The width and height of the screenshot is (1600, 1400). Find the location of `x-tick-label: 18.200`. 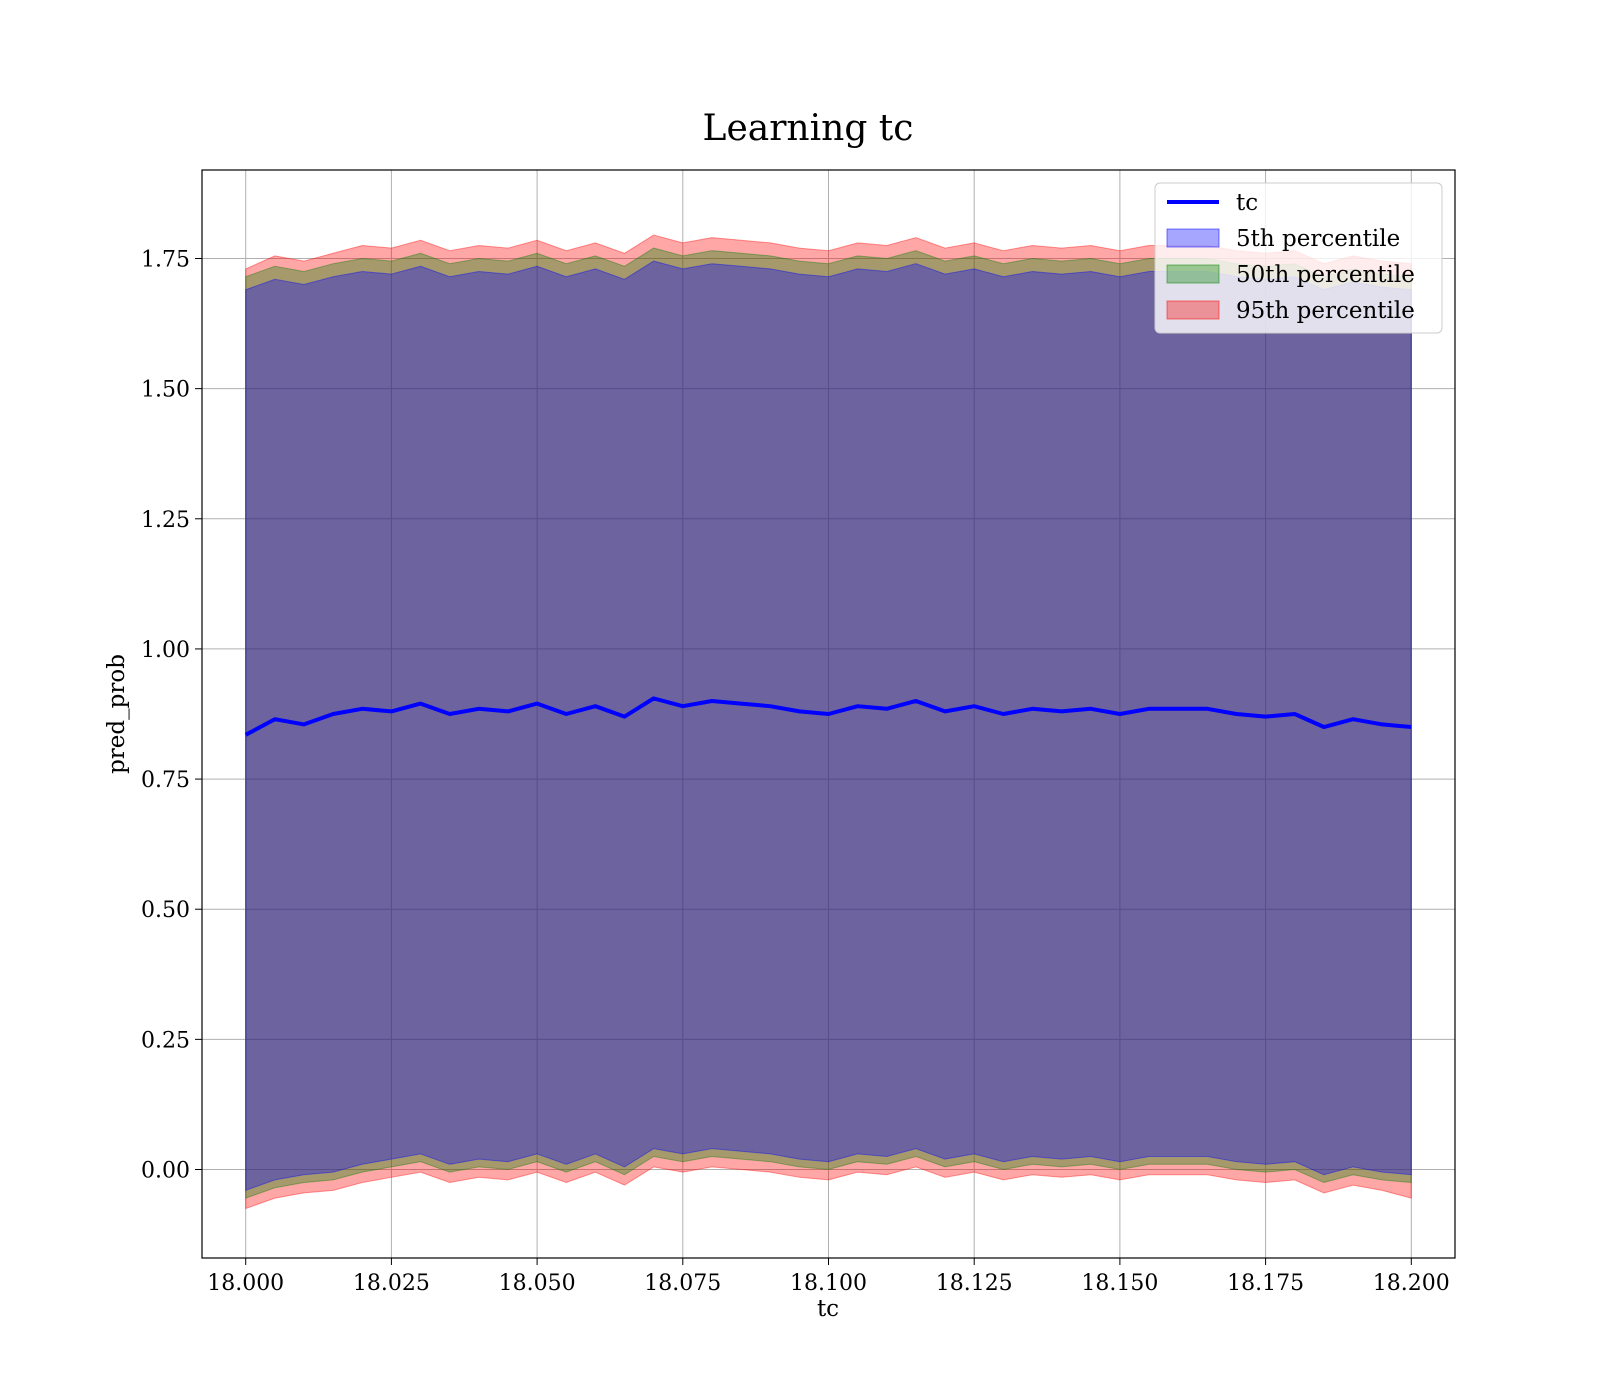

x-tick-label: 18.200 is located at coordinates (1411, 1283).